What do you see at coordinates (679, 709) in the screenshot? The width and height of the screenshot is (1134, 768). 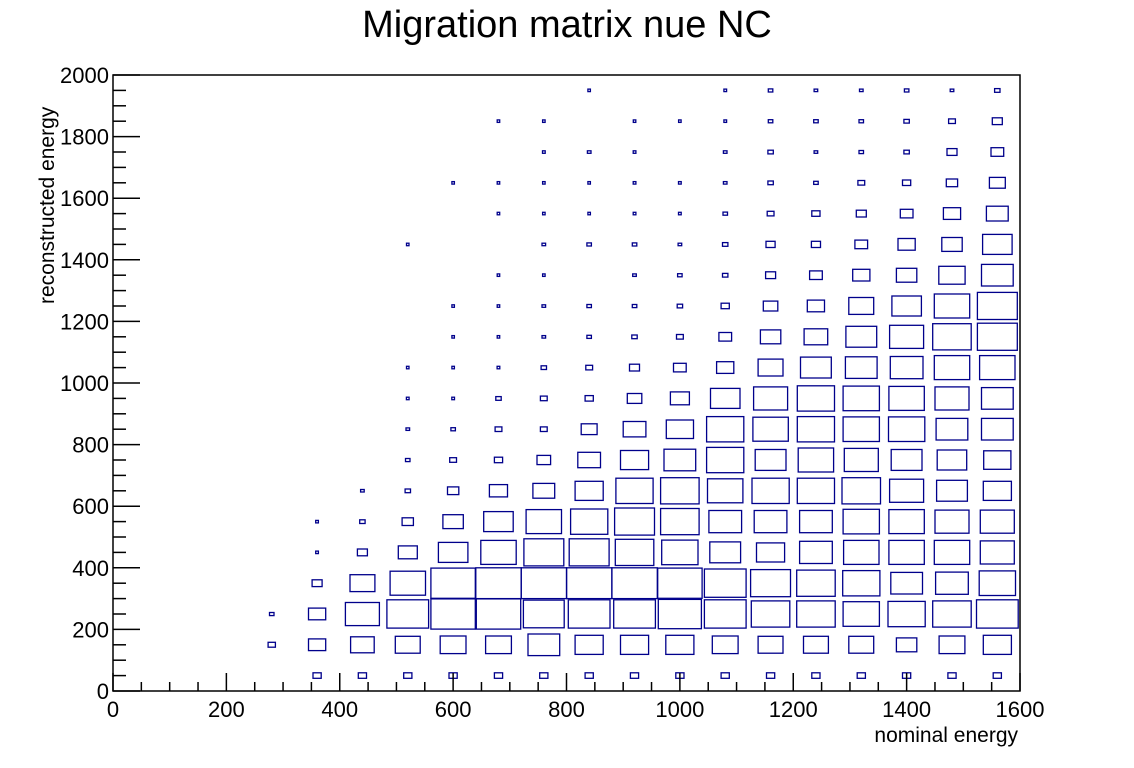 I see `x-tick-label: 1000` at bounding box center [679, 709].